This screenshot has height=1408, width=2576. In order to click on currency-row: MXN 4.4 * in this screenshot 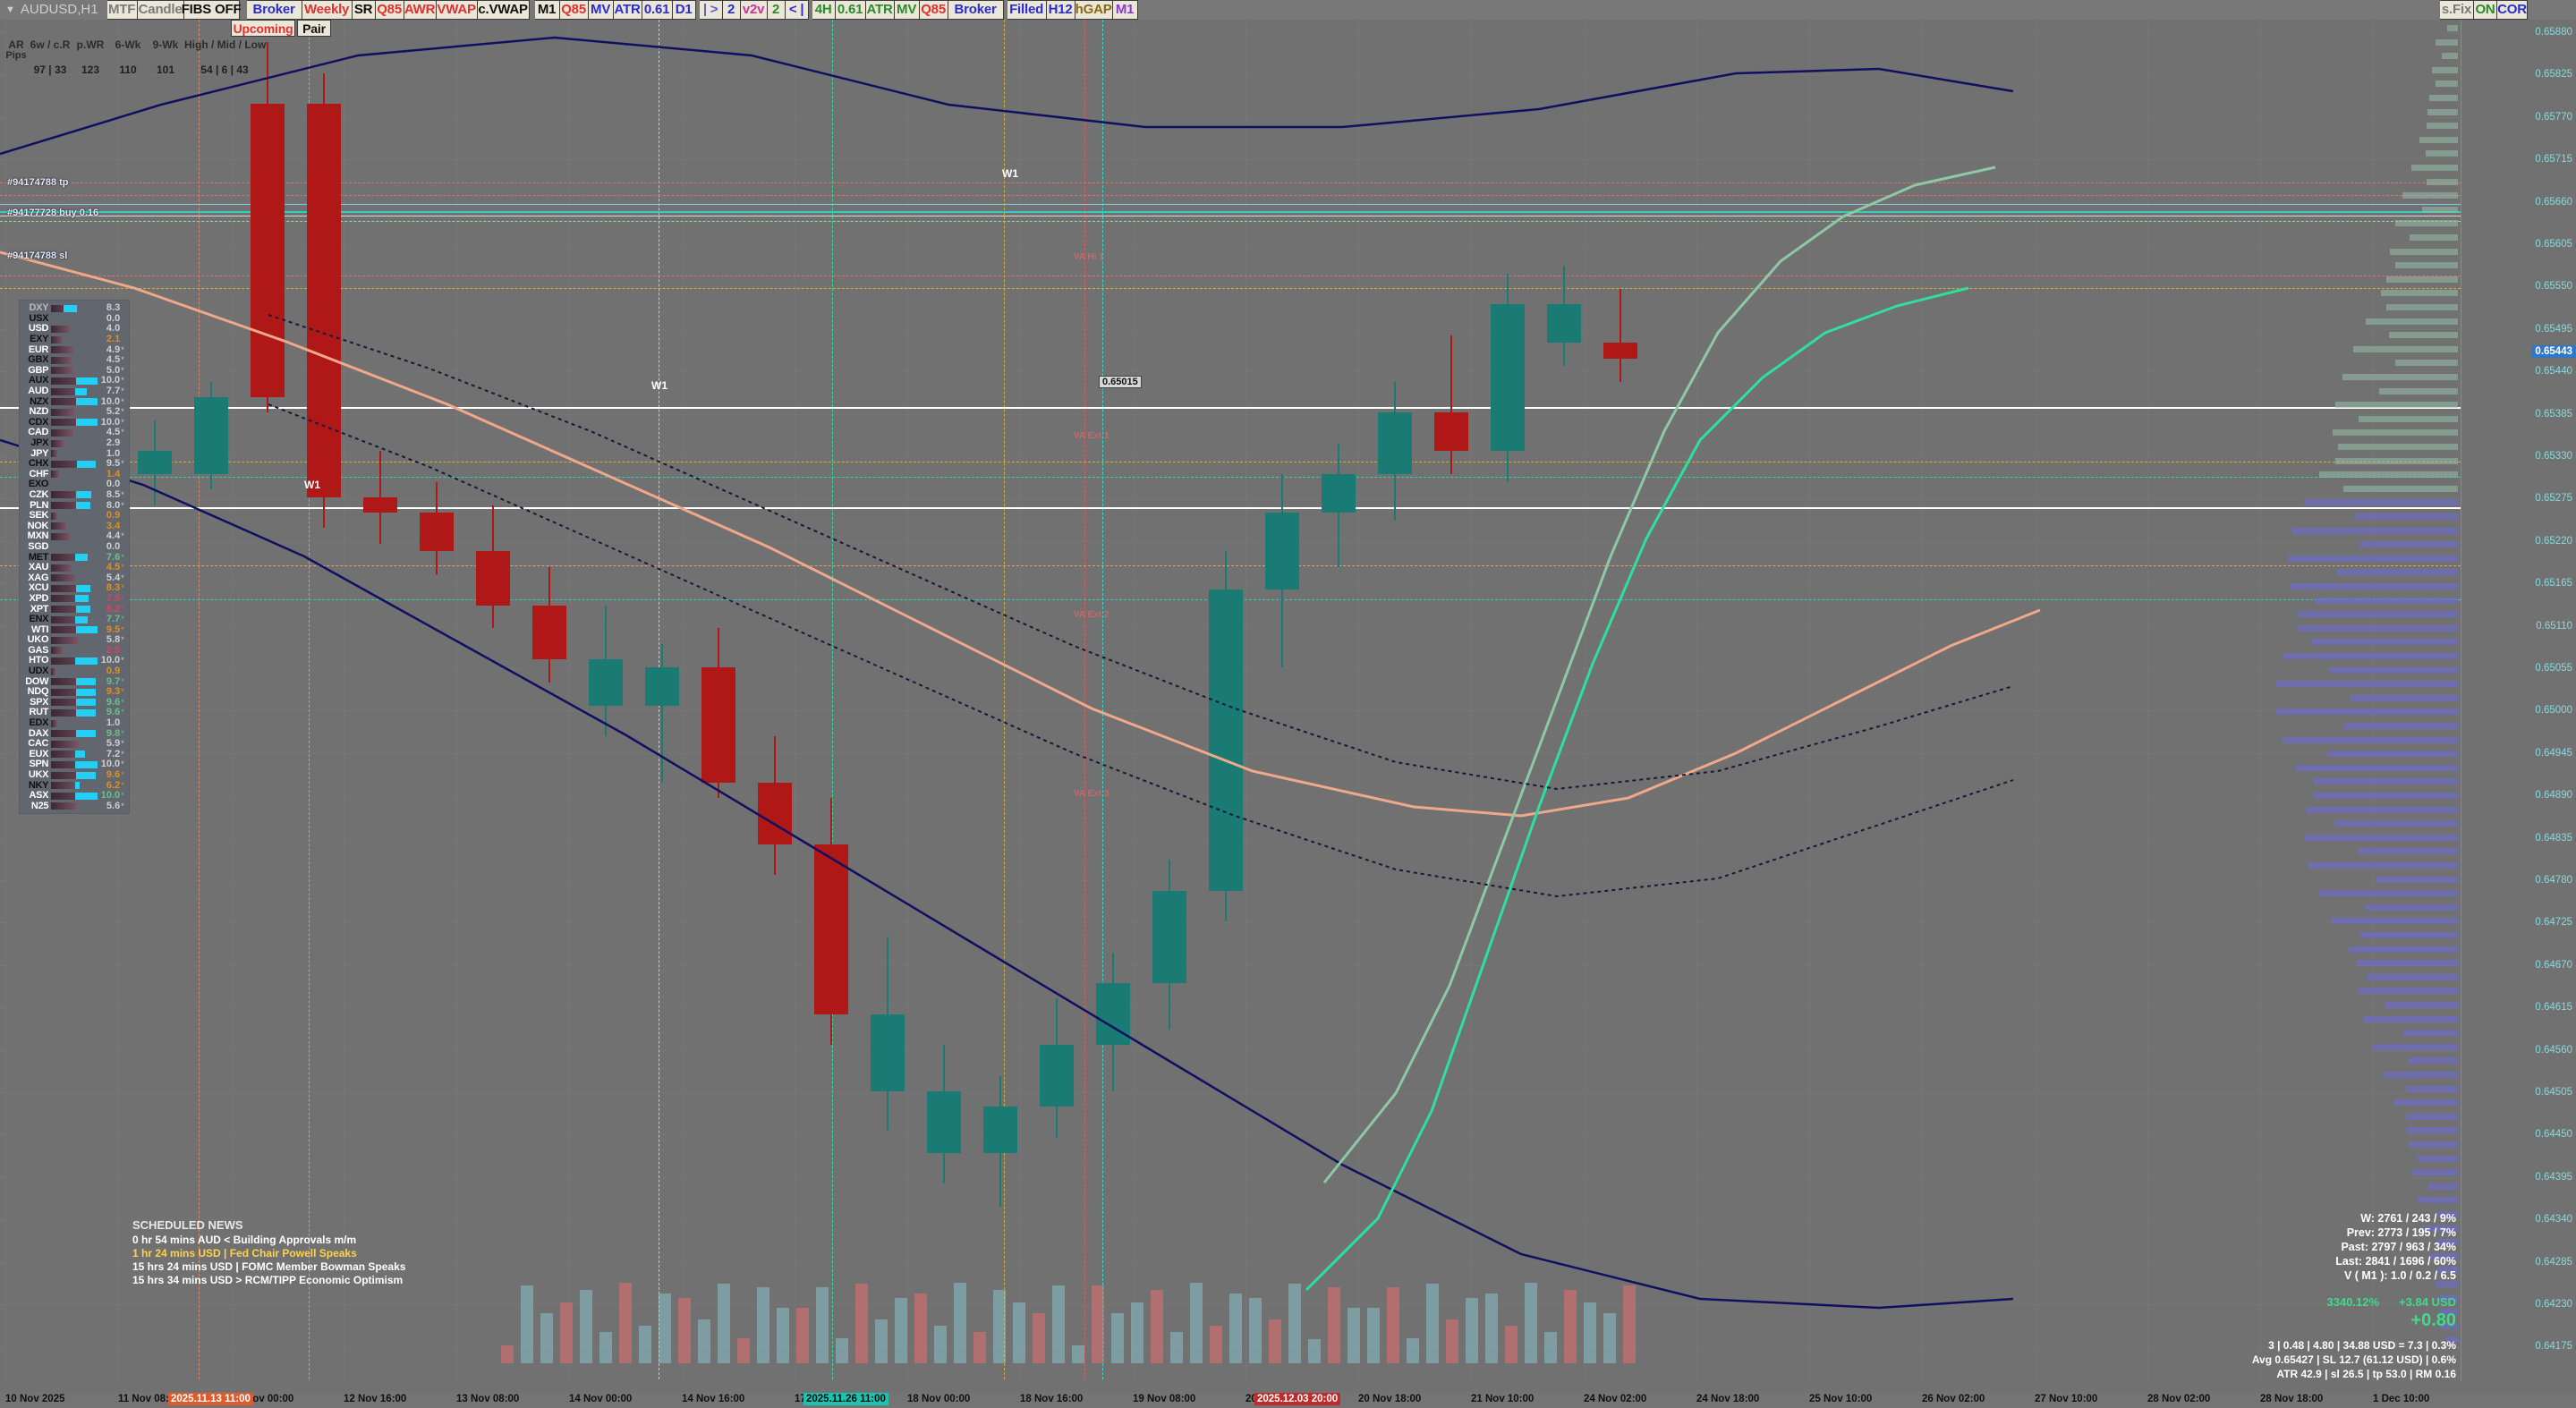, I will do `click(74, 537)`.